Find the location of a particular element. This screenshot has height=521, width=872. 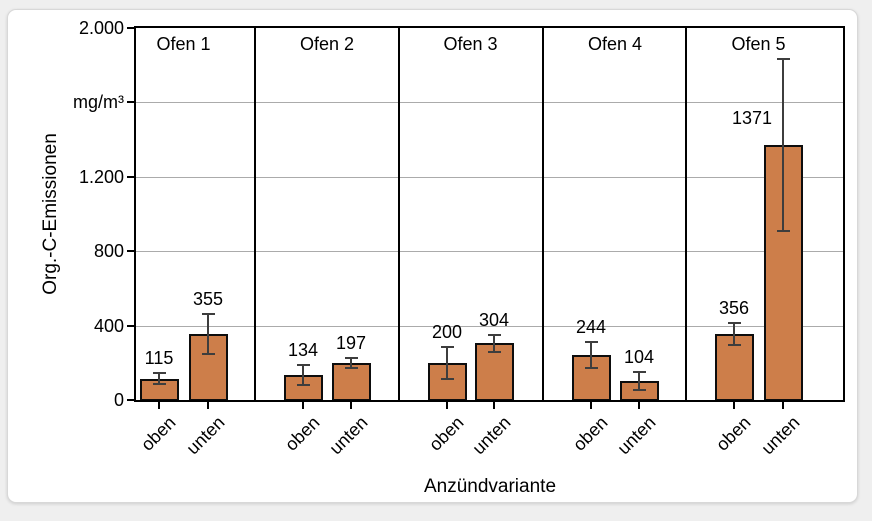

value-label: 197 is located at coordinates (351, 343).